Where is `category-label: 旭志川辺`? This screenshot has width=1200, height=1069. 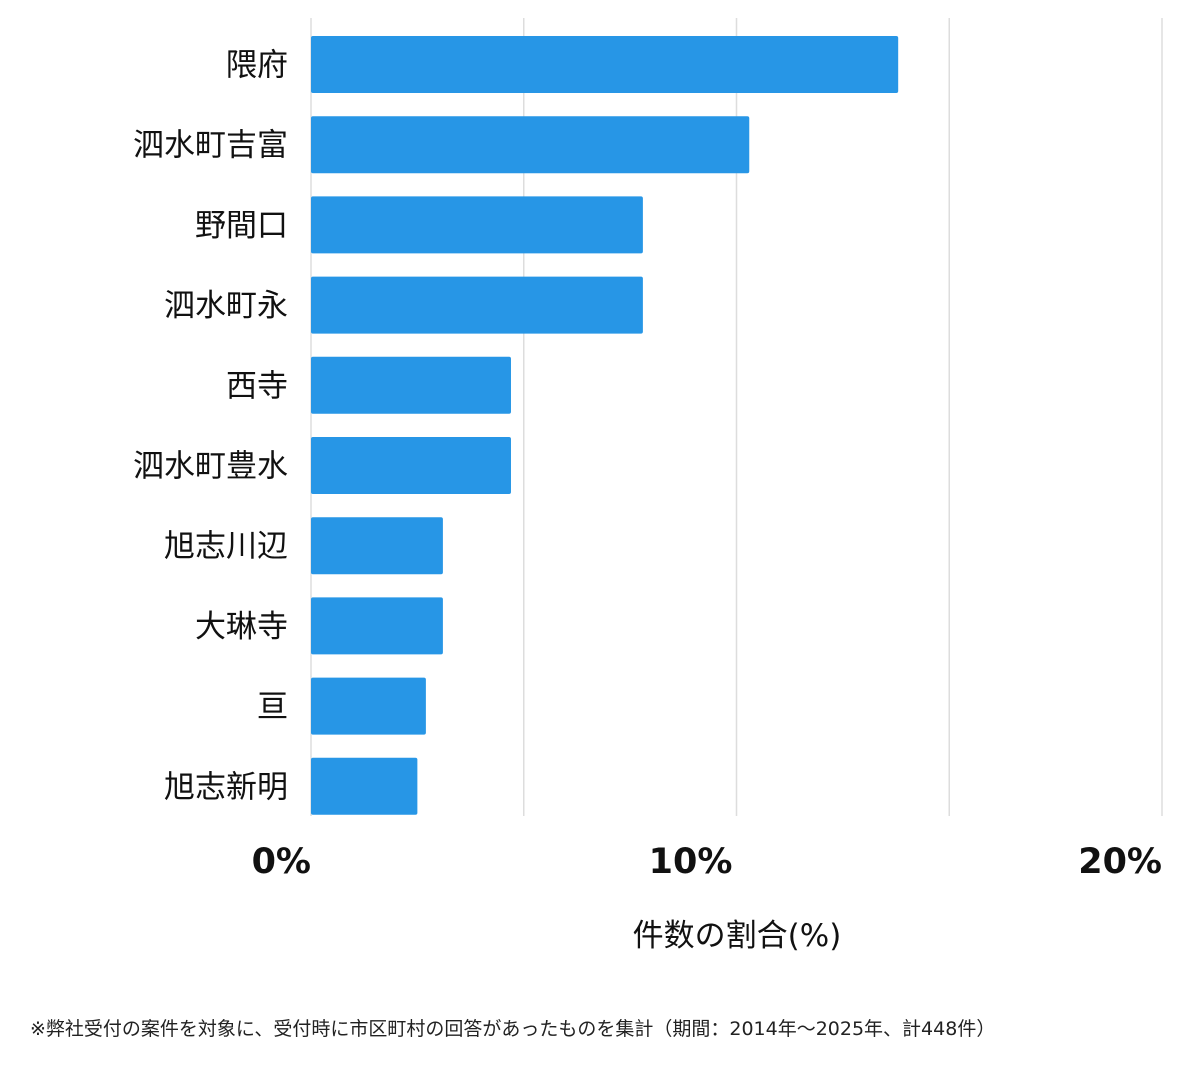
category-label: 旭志川辺 is located at coordinates (226, 547).